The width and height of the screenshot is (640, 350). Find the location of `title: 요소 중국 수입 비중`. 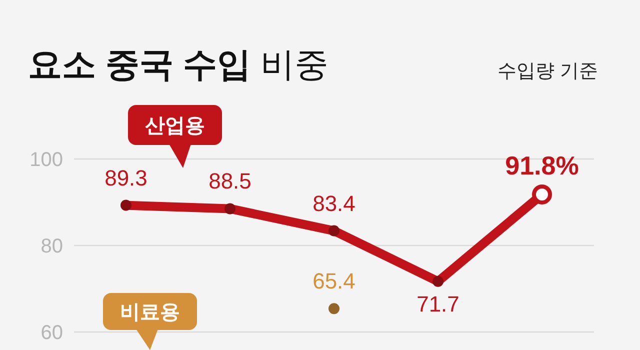

title: 요소 중국 수입 비중 is located at coordinates (178, 65).